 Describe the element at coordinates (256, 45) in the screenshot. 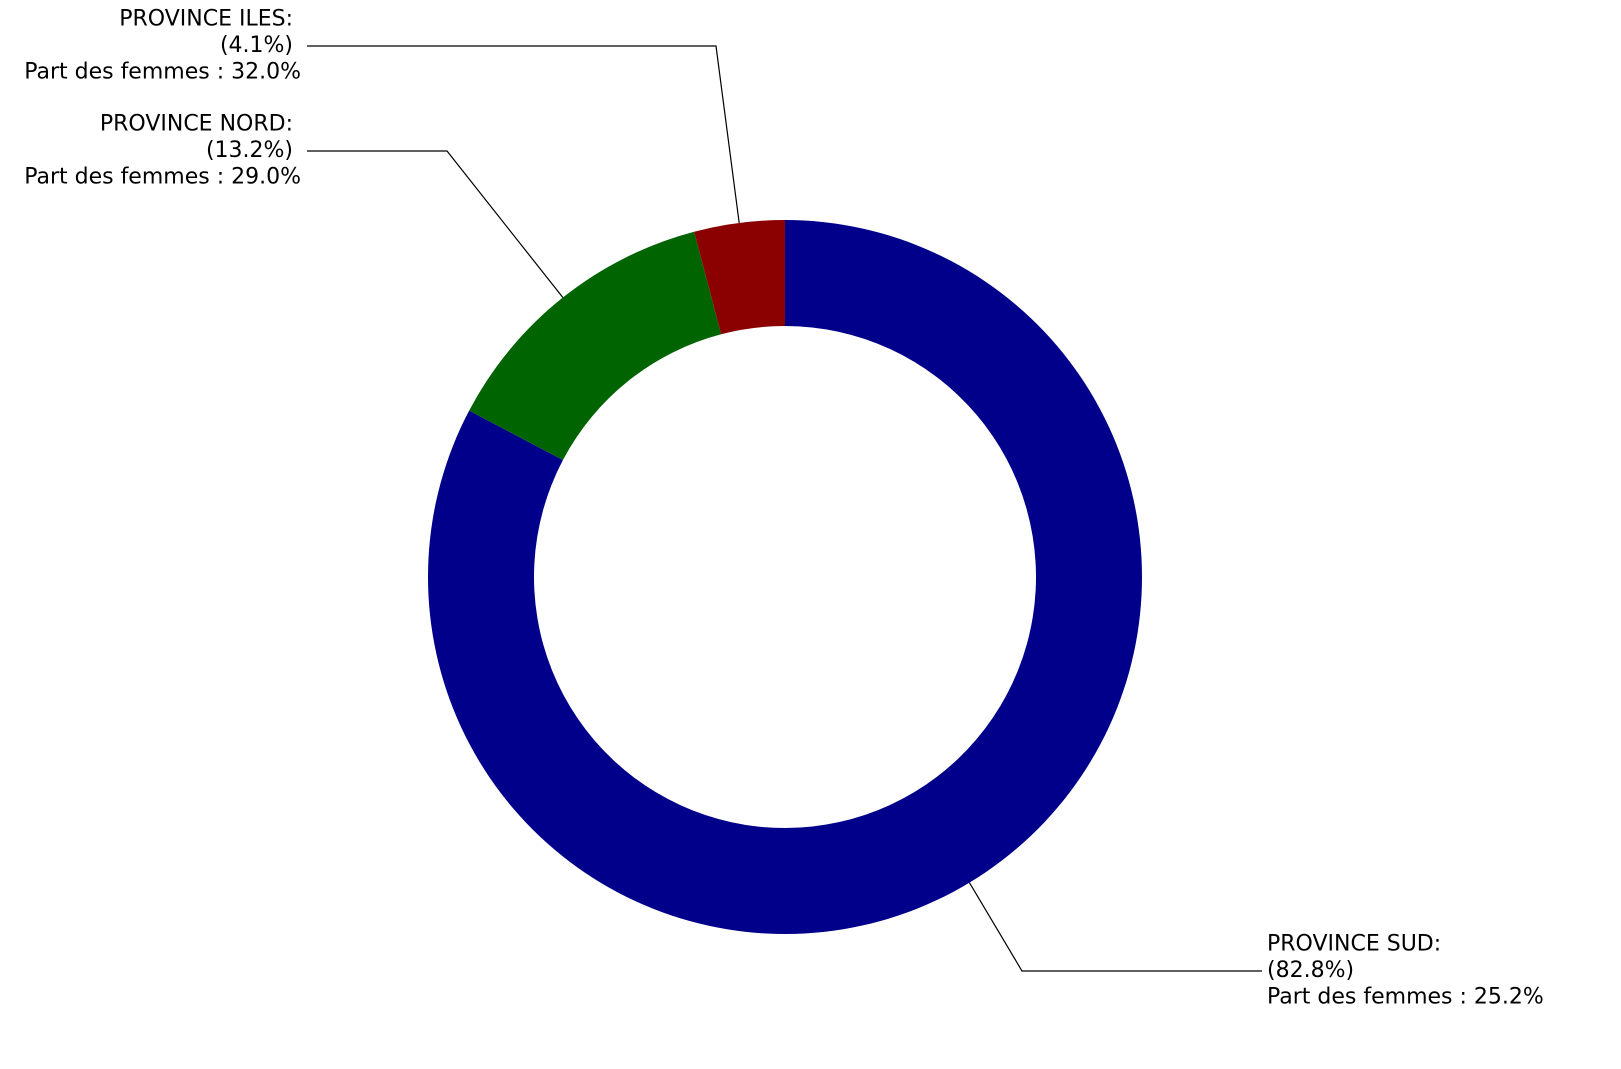

I see `value-label: (4.1%)` at that location.